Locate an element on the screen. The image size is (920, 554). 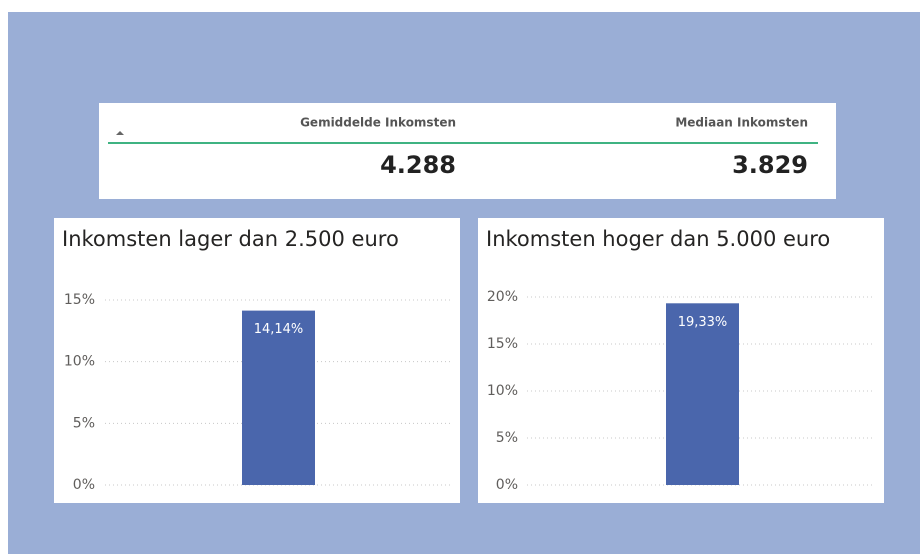
kpi-card is located at coordinates (467, 151).